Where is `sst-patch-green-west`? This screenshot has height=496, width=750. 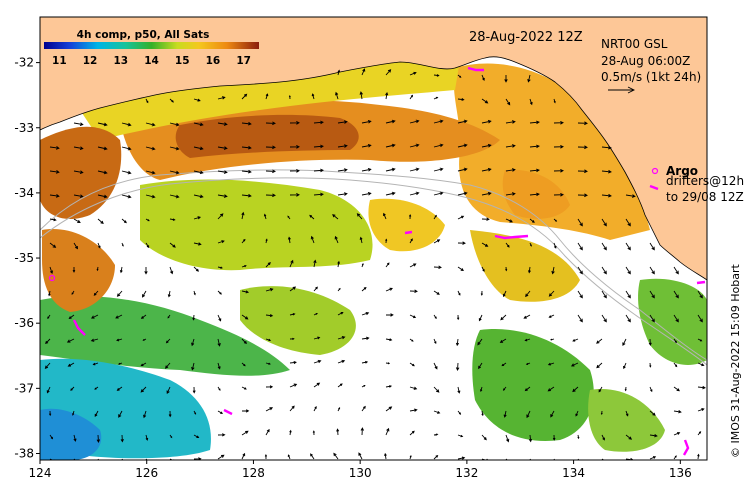 sst-patch-green-west is located at coordinates (165, 336).